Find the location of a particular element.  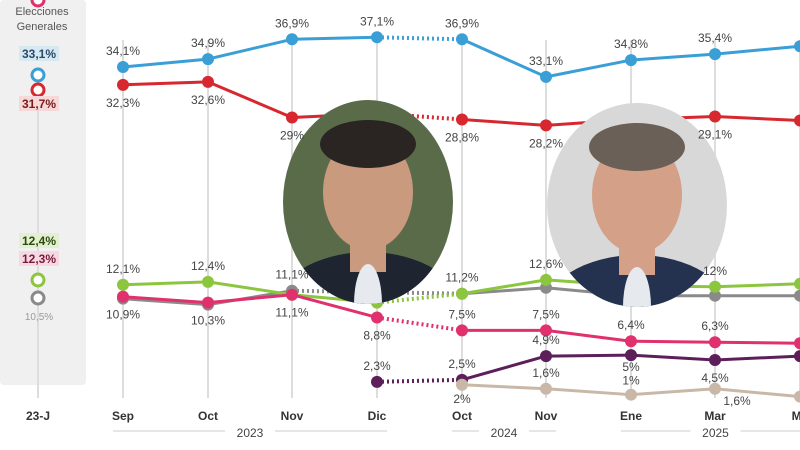

data-label: 6,3% is located at coordinates (715, 326).